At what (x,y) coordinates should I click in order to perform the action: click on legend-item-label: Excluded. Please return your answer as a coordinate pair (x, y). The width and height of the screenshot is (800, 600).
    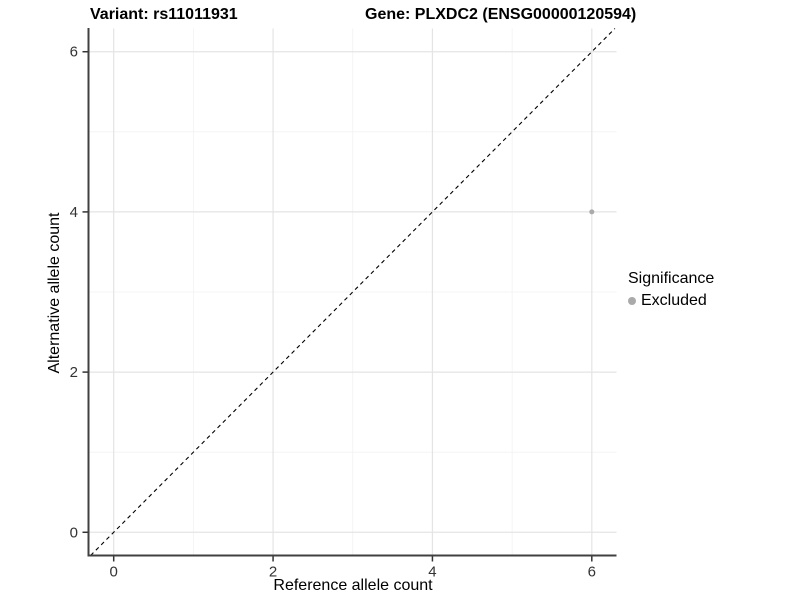
    Looking at the image, I should click on (674, 300).